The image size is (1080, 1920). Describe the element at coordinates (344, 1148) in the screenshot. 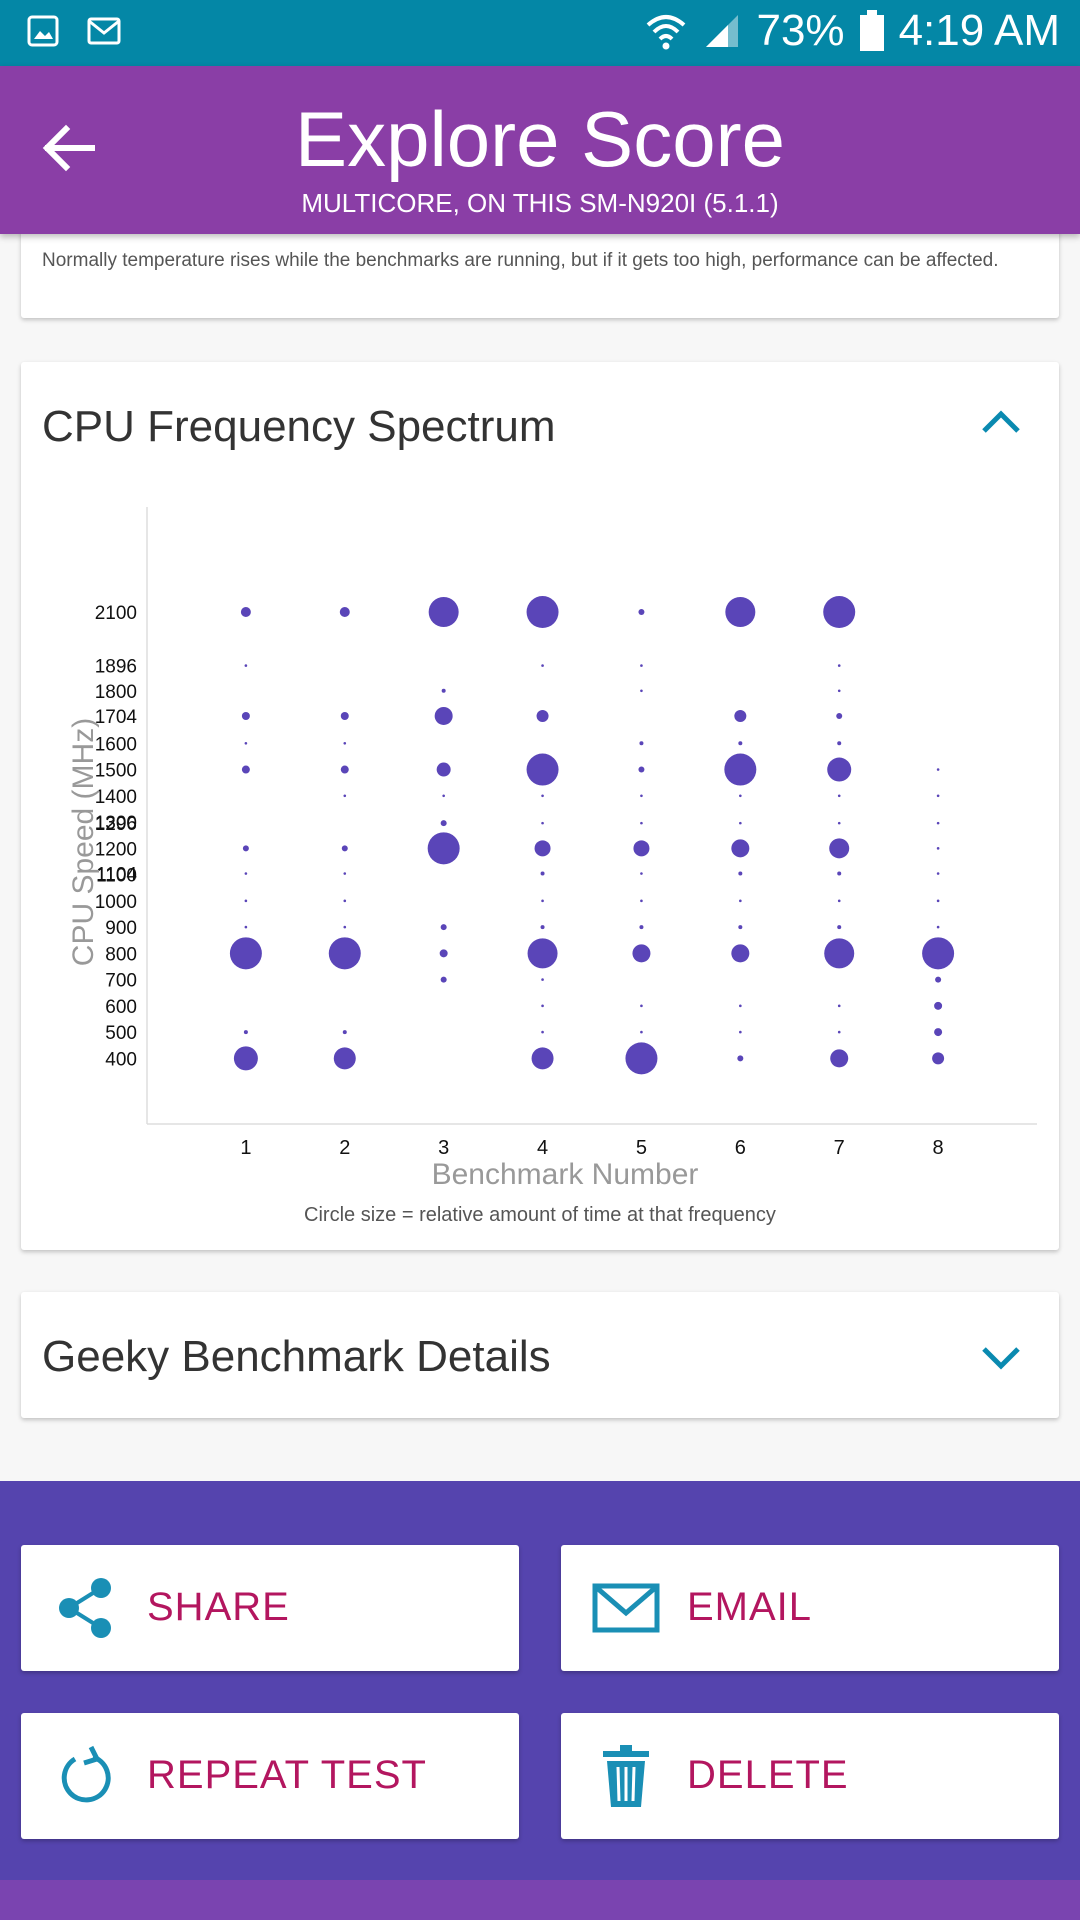

I see `x-tick-label: 2` at that location.